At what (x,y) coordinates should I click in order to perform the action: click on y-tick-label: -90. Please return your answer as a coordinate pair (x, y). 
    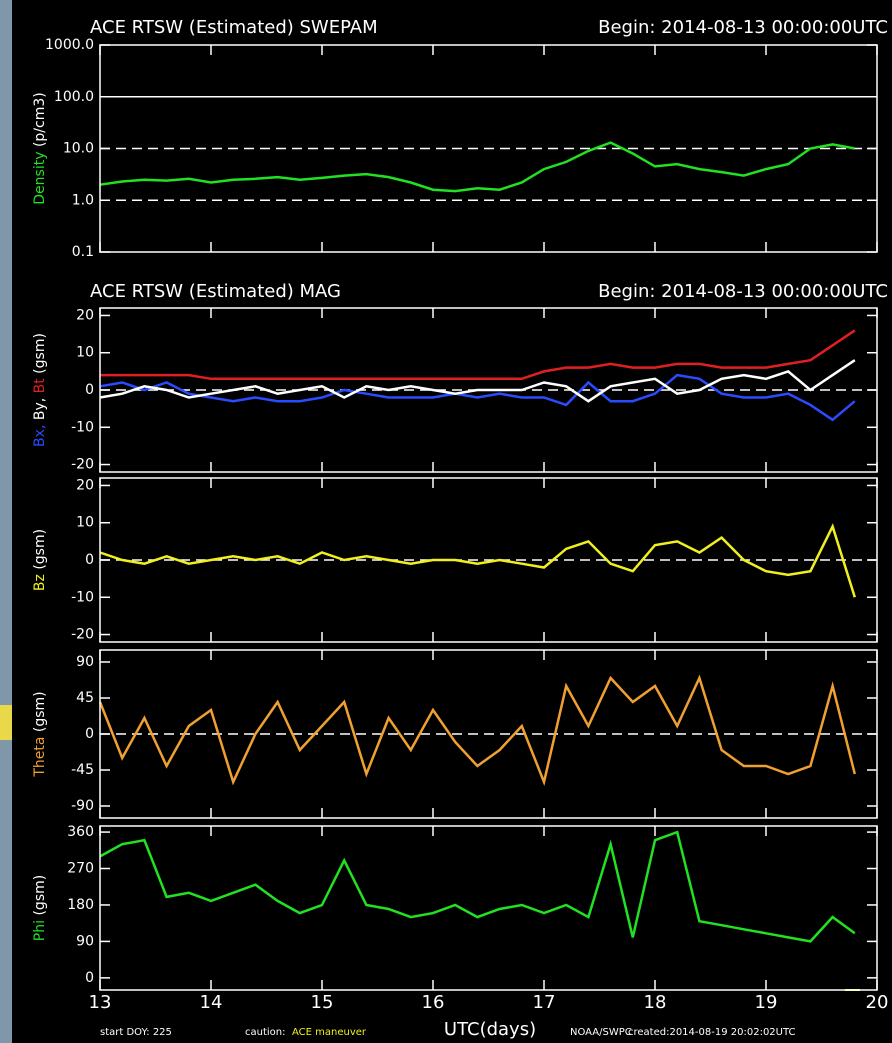
    Looking at the image, I should click on (82, 806).